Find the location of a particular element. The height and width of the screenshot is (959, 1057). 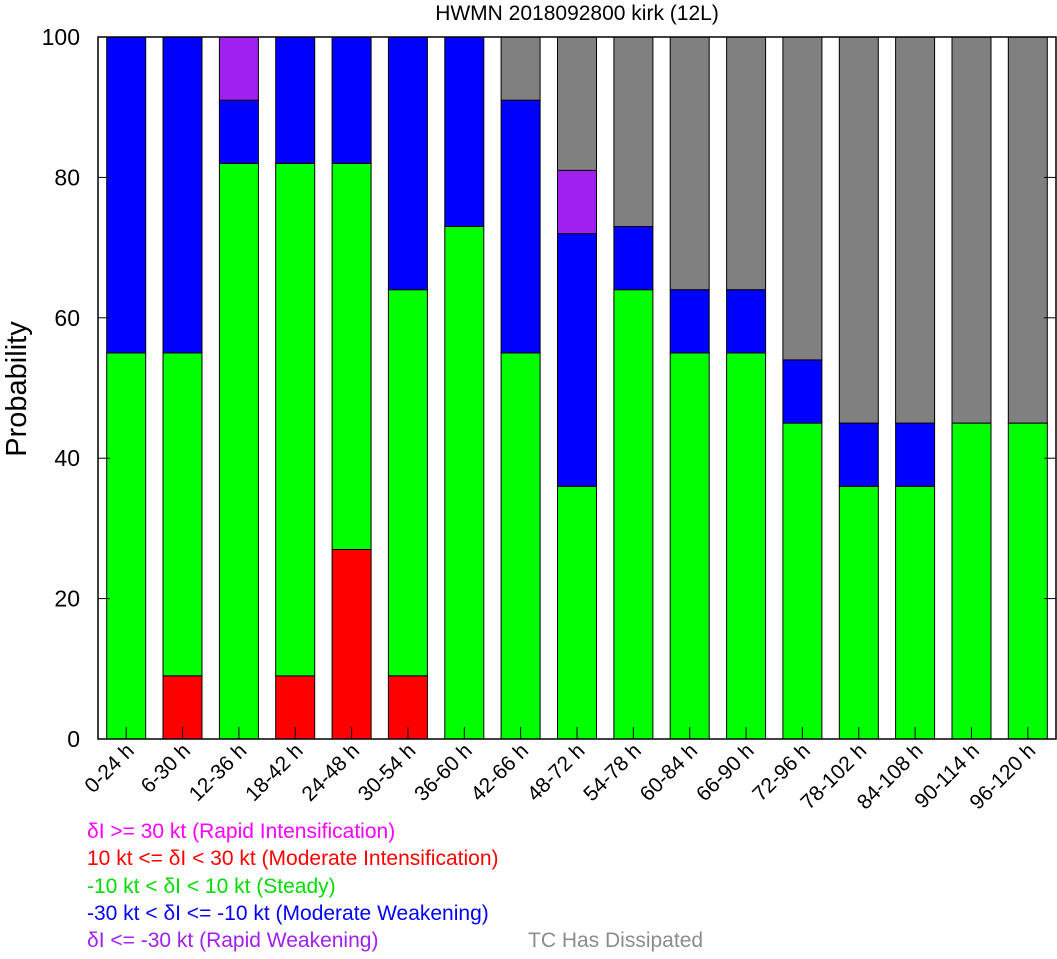

legend-entry-5: TC Has Dissipated is located at coordinates (616, 940).